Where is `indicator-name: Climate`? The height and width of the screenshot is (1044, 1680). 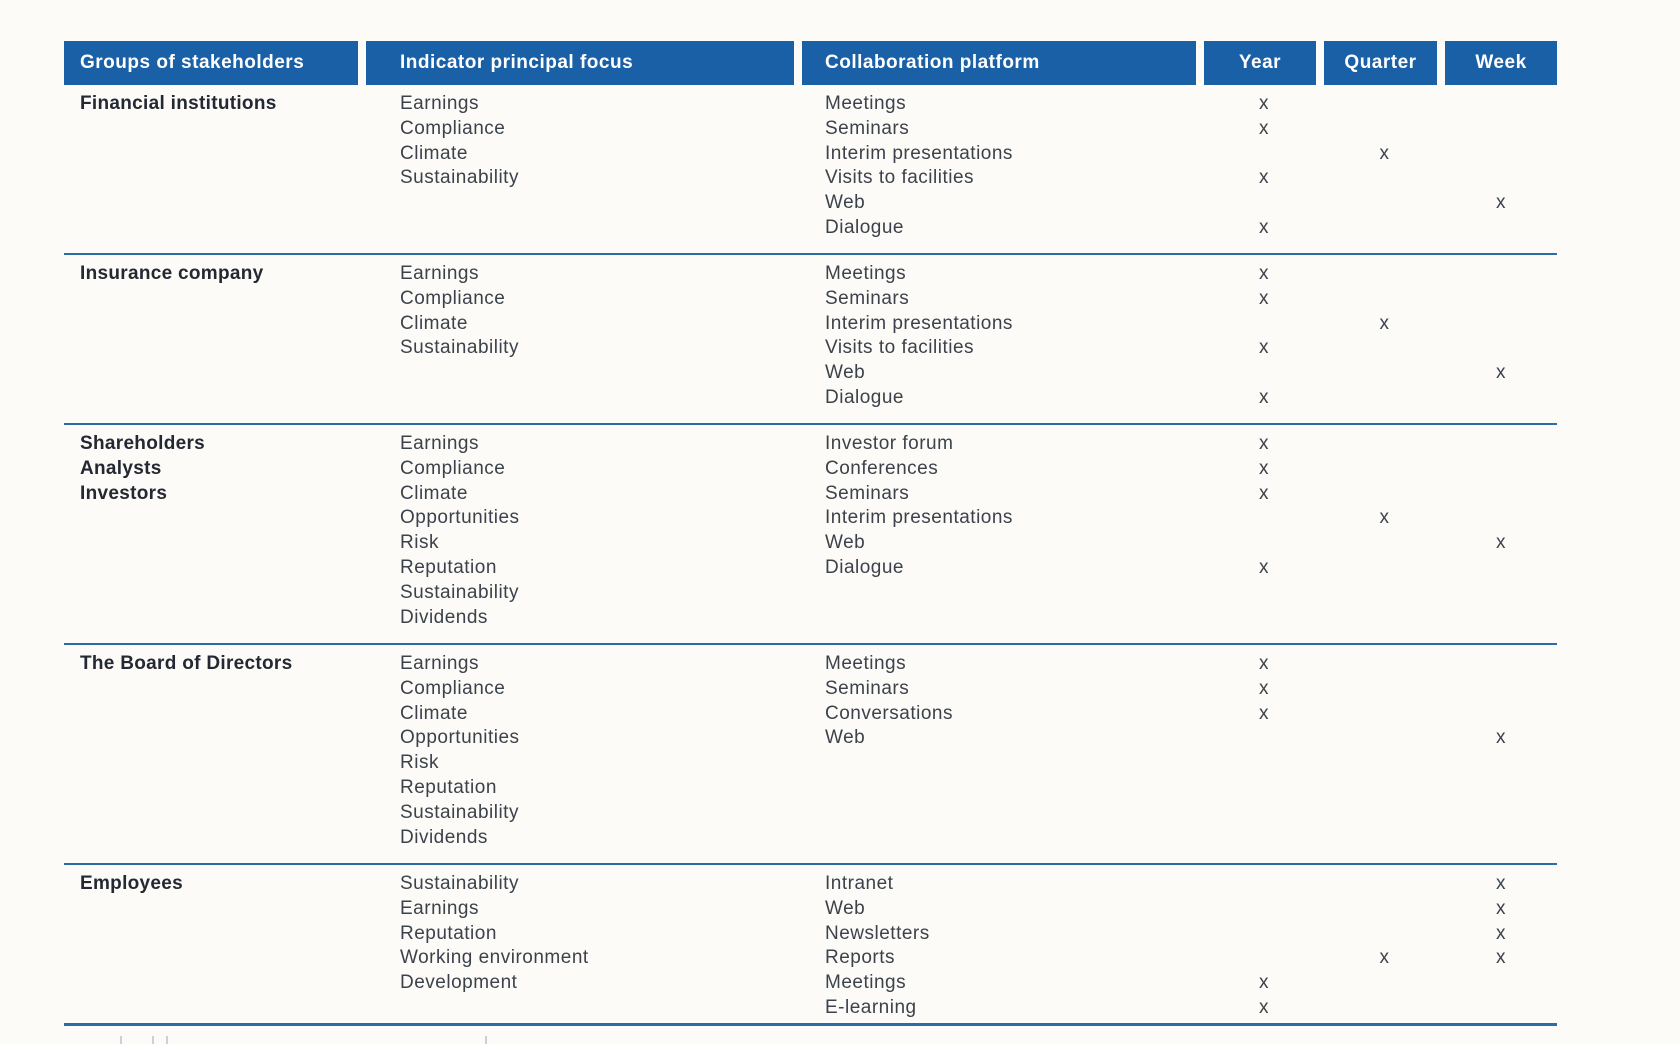
indicator-name: Climate is located at coordinates (434, 323).